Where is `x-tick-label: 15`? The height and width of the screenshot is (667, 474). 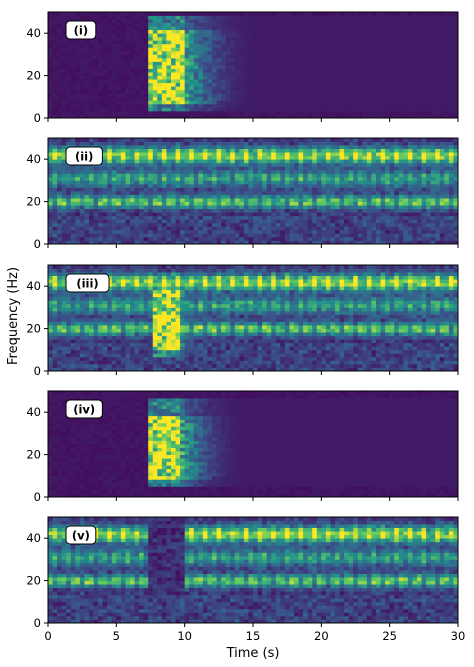
x-tick-label: 15 is located at coordinates (253, 636).